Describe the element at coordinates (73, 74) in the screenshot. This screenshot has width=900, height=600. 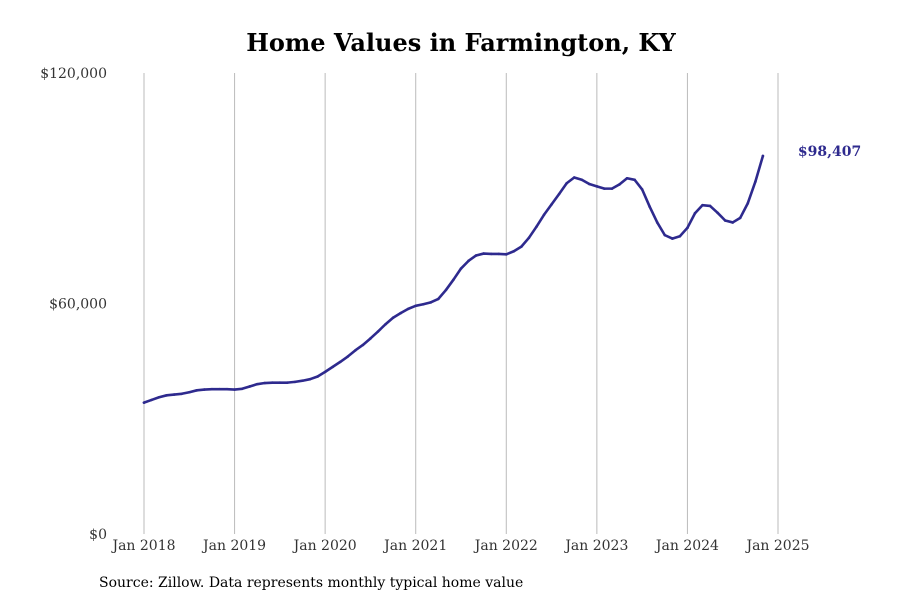
I see `y-tick-label: $120,000` at that location.